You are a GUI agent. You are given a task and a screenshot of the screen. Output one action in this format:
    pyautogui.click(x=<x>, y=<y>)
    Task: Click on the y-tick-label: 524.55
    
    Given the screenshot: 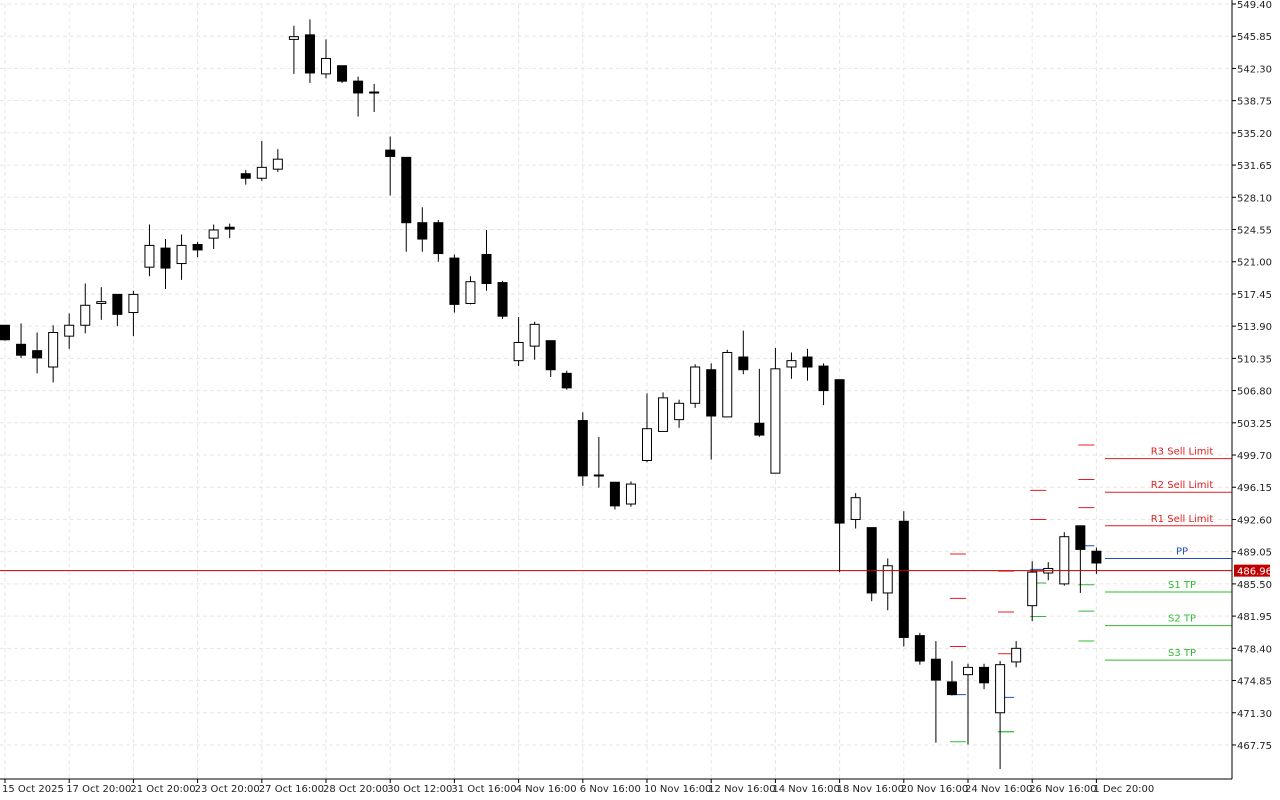 What is the action you would take?
    pyautogui.click(x=1254, y=231)
    